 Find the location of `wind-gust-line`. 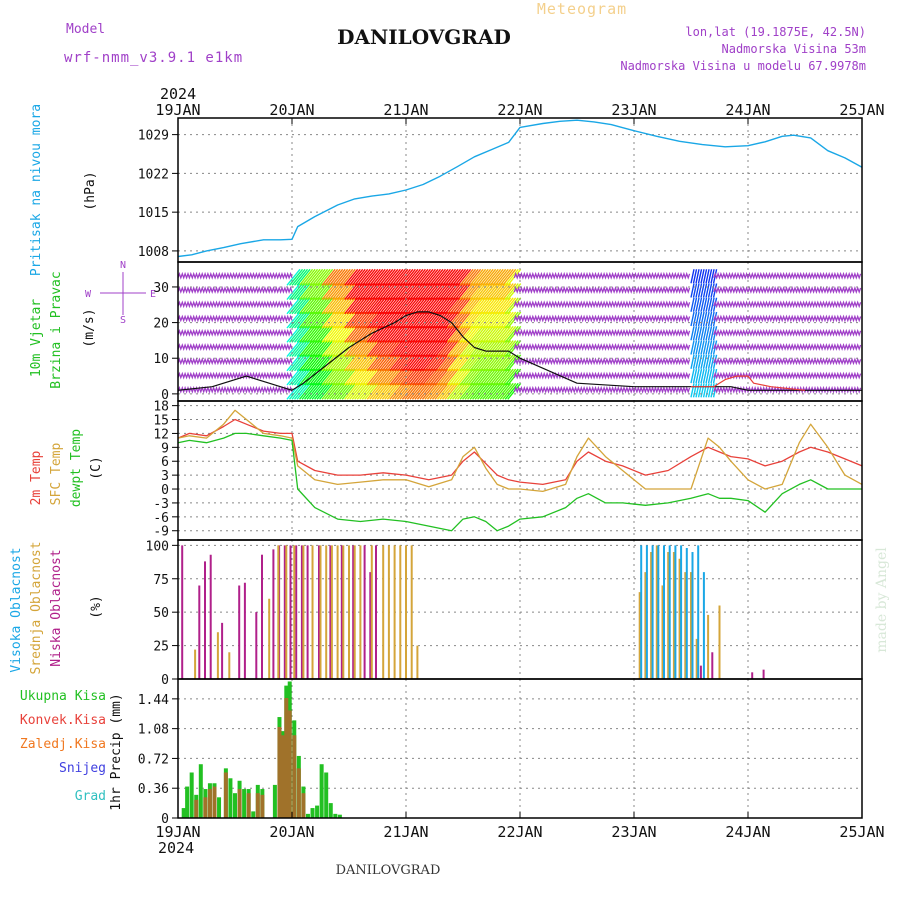

wind-gust-line is located at coordinates (748, 383).